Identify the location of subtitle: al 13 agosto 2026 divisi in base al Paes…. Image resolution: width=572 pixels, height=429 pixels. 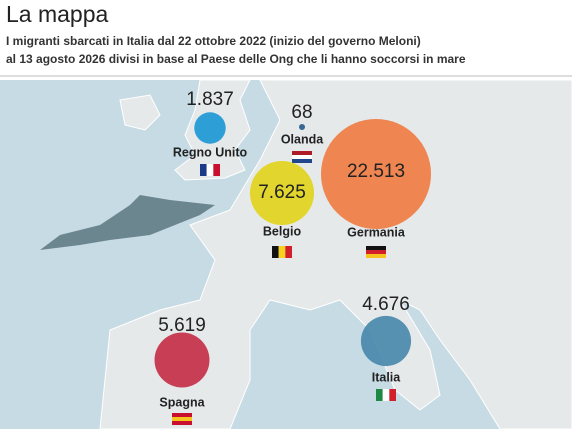
(236, 59).